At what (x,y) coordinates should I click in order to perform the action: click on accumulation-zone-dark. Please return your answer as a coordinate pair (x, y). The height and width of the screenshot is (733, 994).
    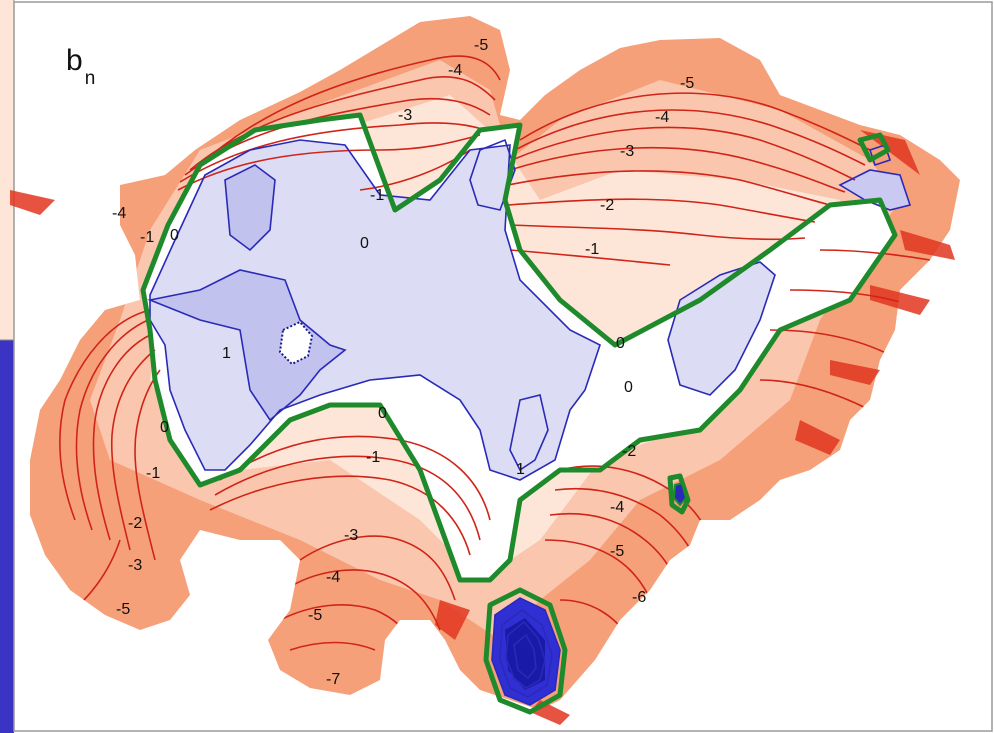
    Looking at the image, I should click on (250, 207).